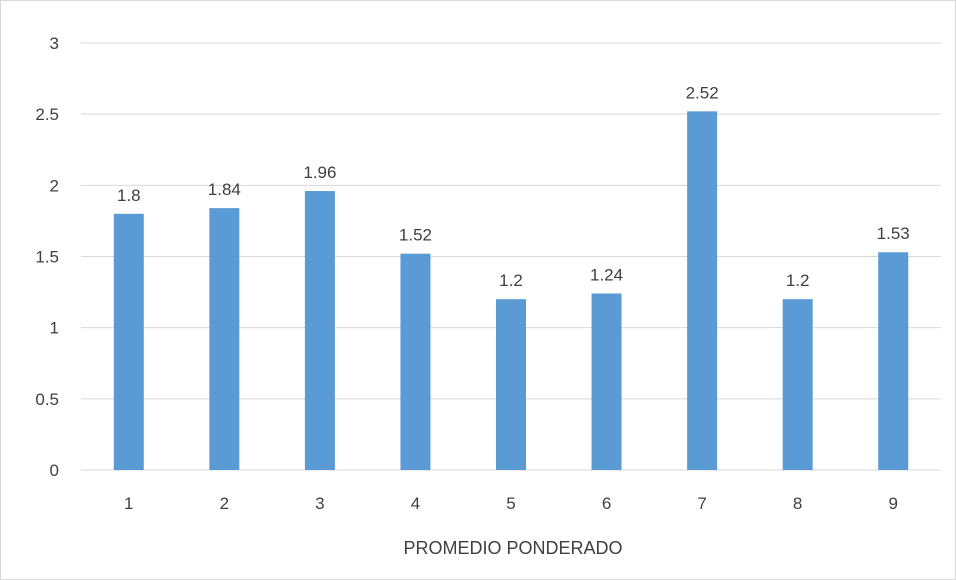  Describe the element at coordinates (606, 503) in the screenshot. I see `x-tick-label: 6` at that location.